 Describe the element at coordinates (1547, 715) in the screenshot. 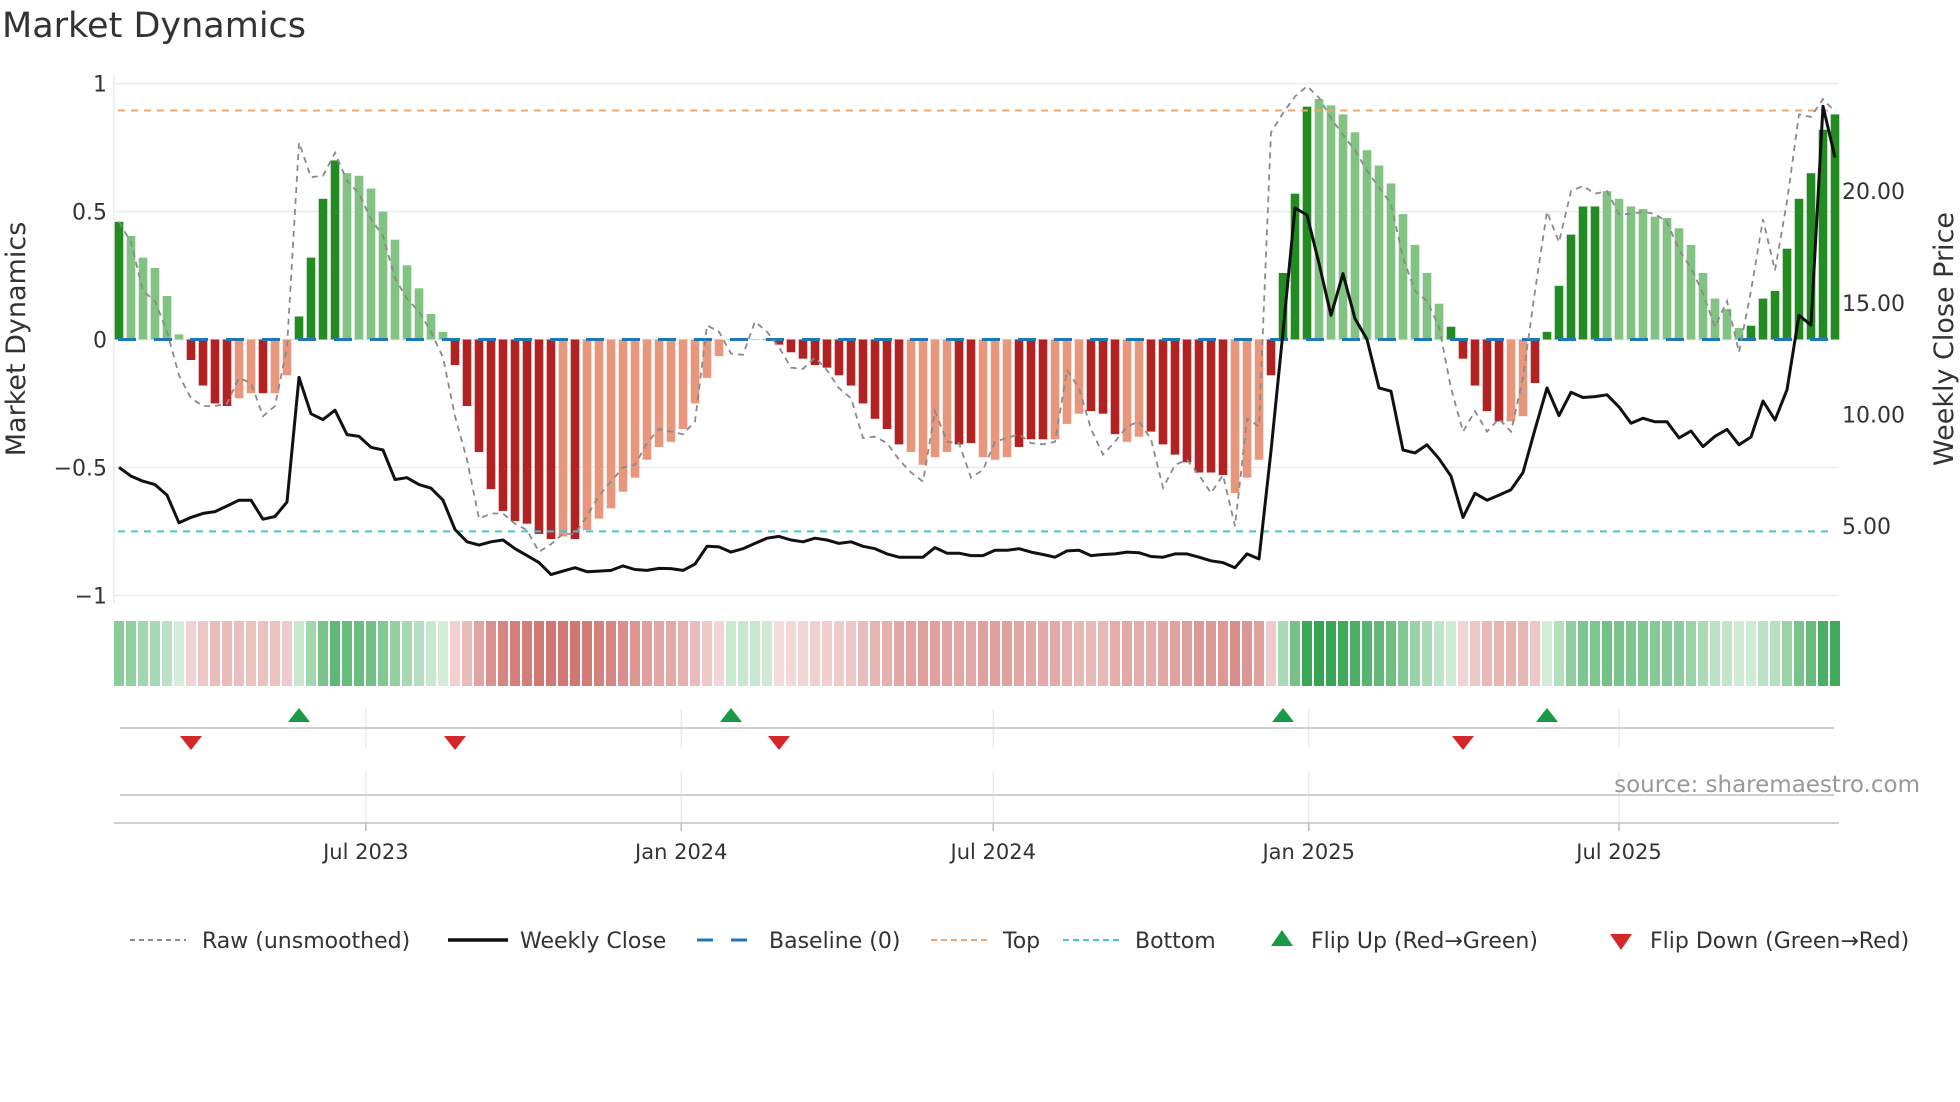

I see `flip-up-marker` at that location.